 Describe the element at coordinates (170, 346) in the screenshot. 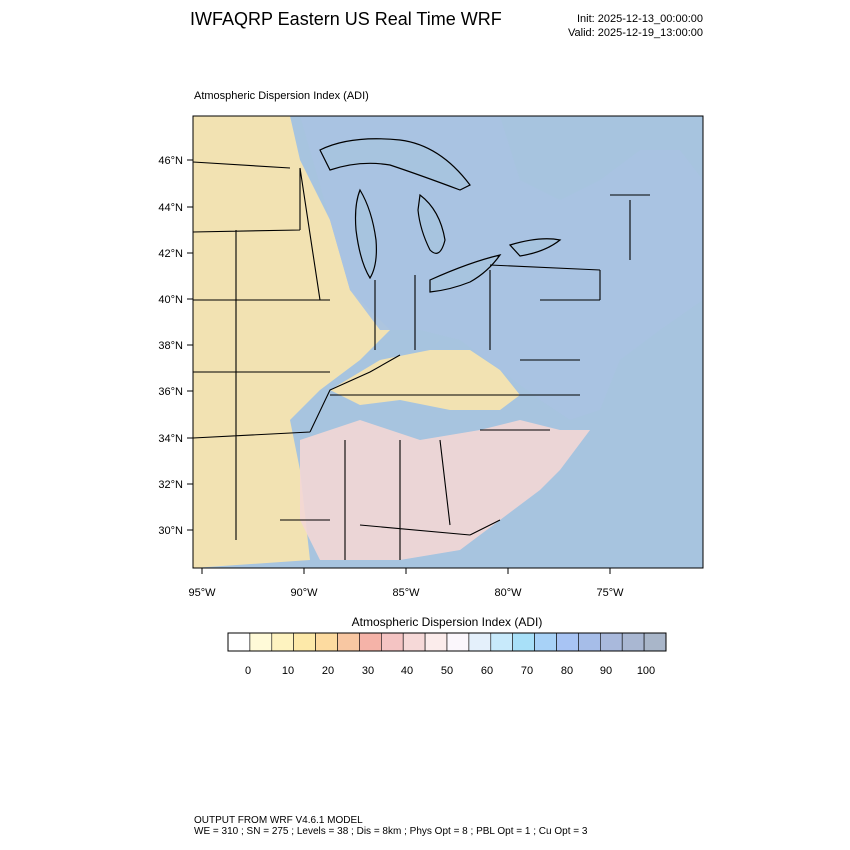

I see `lat-label-38: 38°N` at that location.